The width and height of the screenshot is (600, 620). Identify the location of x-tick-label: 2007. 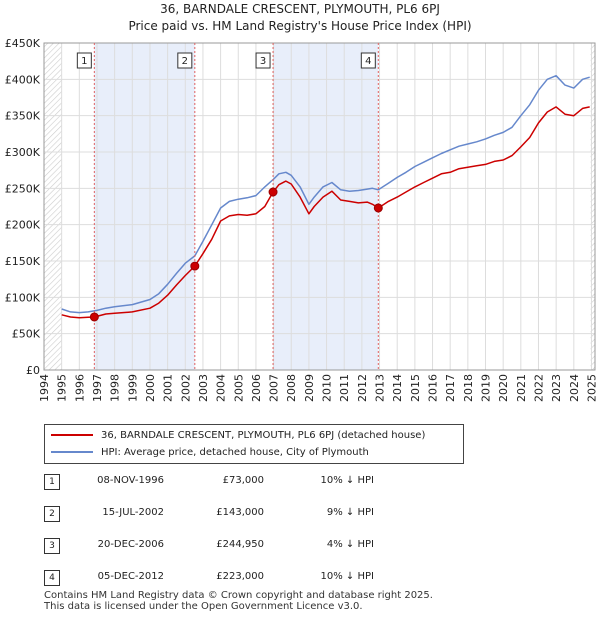
(274, 388).